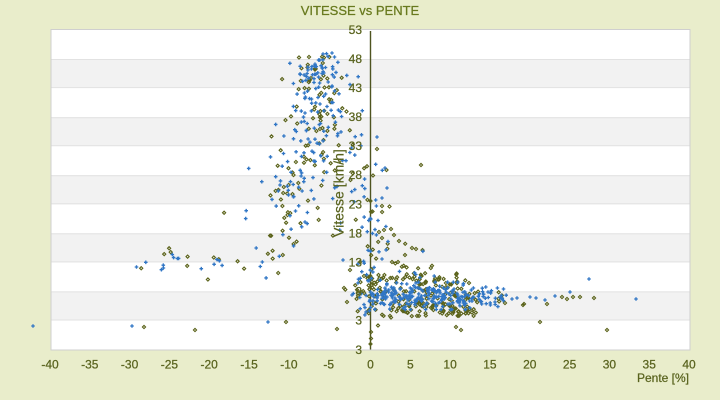  Describe the element at coordinates (358, 291) in the screenshot. I see `svg-text: 8` at that location.